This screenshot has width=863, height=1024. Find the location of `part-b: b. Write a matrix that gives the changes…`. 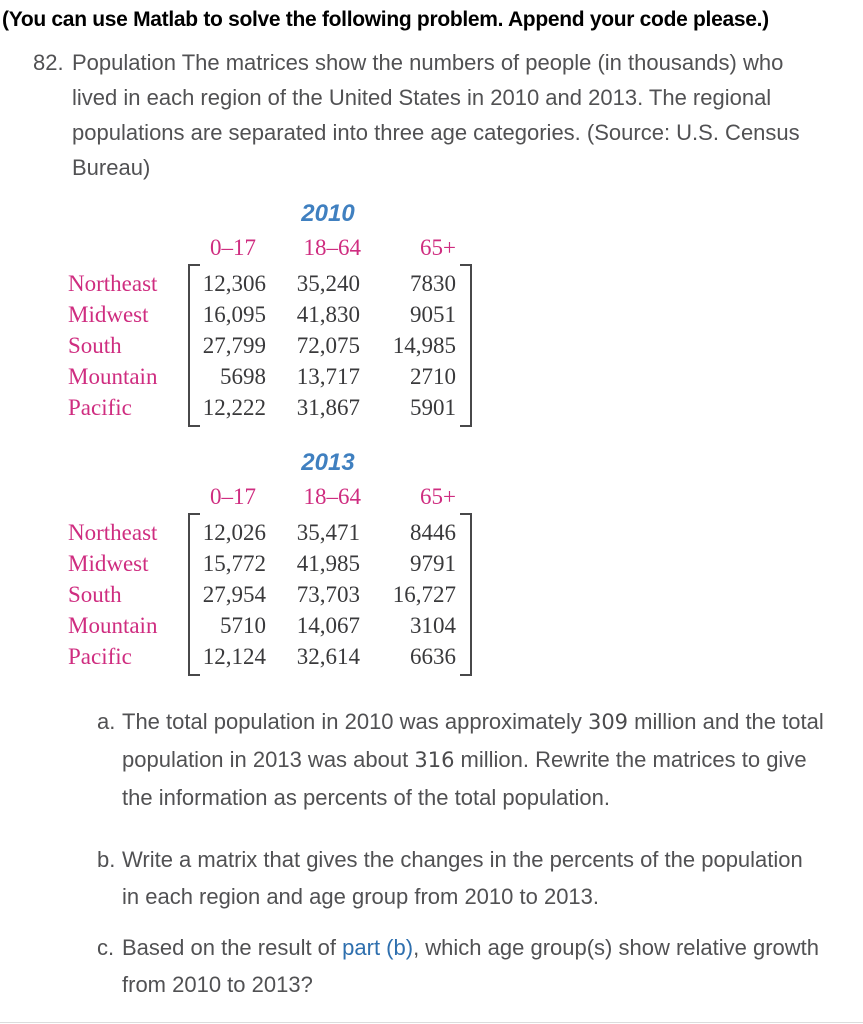

part-b: b. Write a matrix that gives the changes… is located at coordinates (431, 878).